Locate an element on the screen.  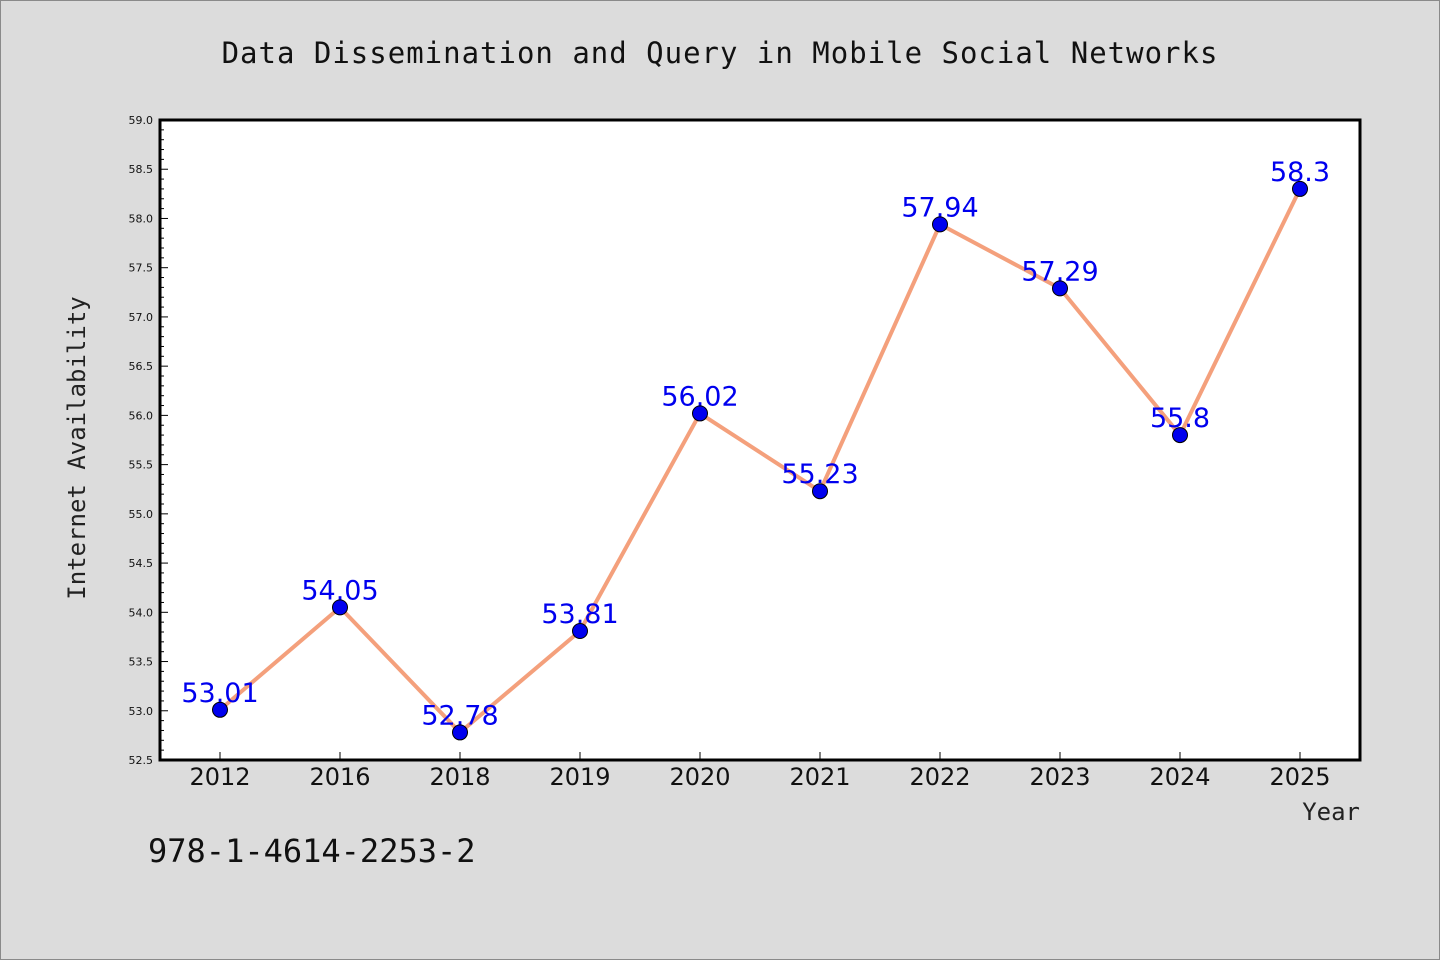
x-tick-label: 2020 is located at coordinates (699, 777).